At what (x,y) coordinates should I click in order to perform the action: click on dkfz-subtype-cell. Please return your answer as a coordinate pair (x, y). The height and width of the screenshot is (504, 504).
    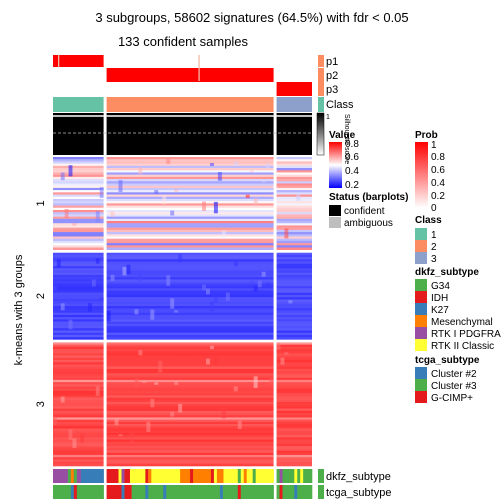
    Looking at the image, I should click on (159, 476).